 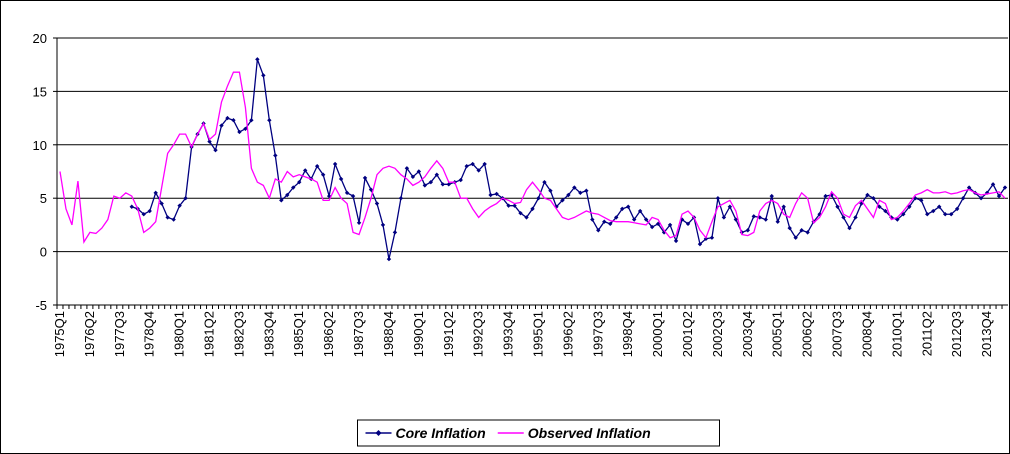 What do you see at coordinates (508, 334) in the screenshot?
I see `x-tick-label: 1993Q4` at bounding box center [508, 334].